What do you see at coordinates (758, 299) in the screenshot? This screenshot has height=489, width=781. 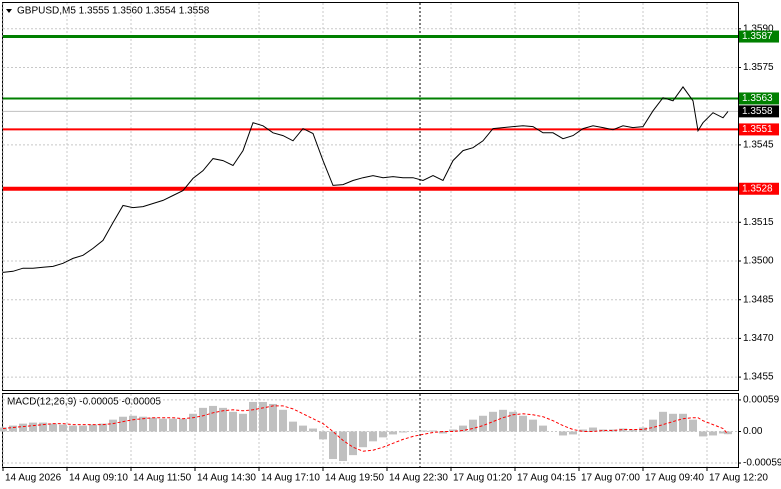 I see `y-tick-label: 1.3485` at bounding box center [758, 299].